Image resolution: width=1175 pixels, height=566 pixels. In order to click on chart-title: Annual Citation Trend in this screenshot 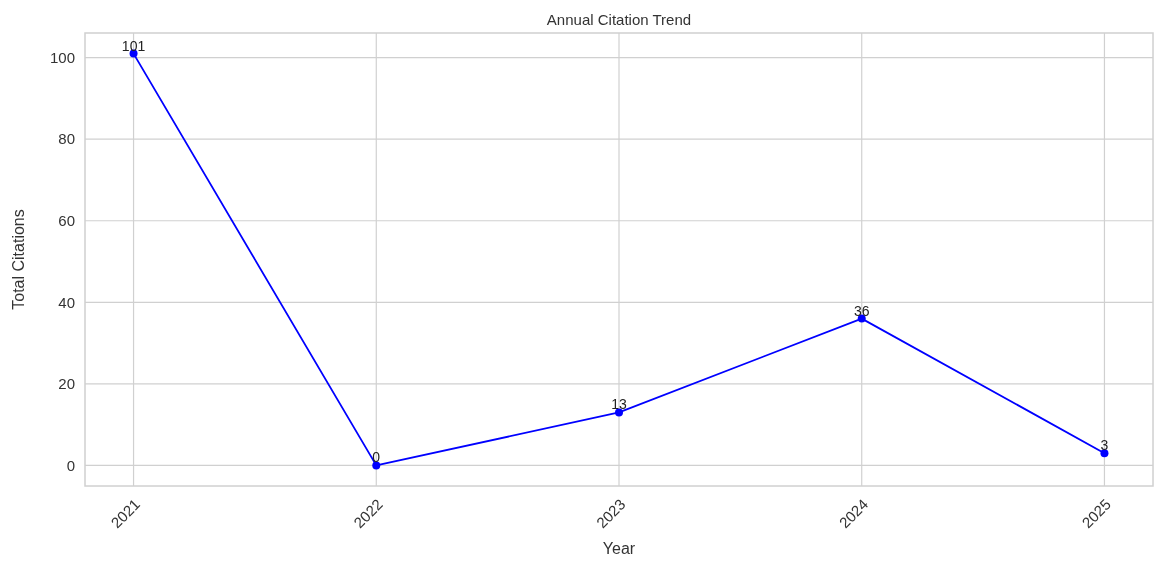, I will do `click(619, 19)`.